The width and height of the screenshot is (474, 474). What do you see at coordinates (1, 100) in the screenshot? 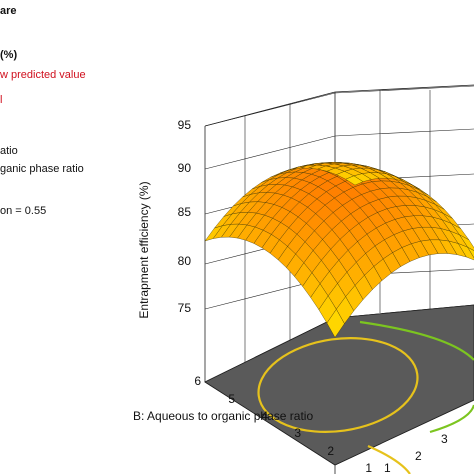
I see `panel-line-4: l` at bounding box center [1, 100].